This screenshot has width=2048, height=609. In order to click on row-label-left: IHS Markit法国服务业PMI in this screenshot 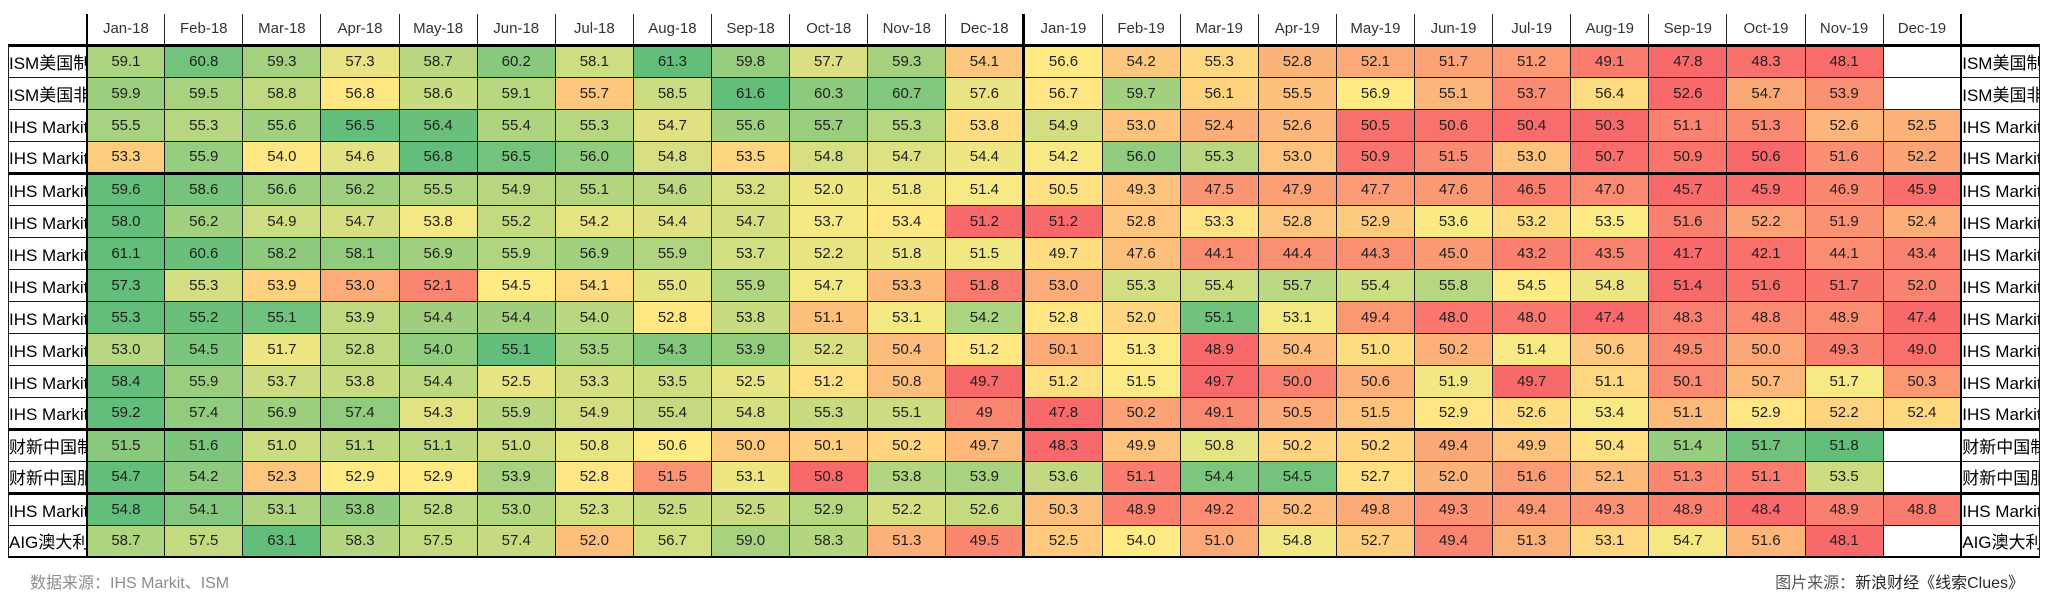, I will do `click(47, 413)`.